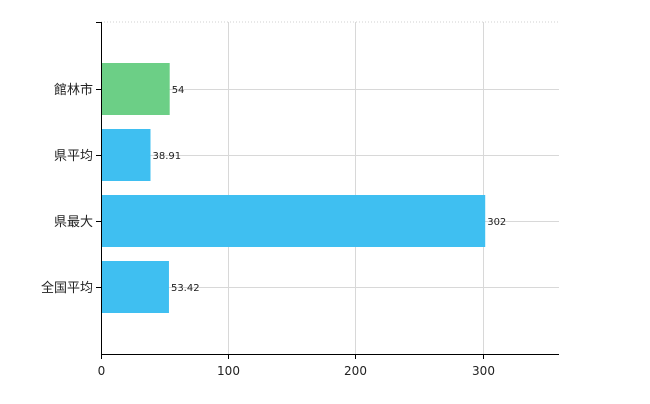 The image size is (650, 404). I want to click on y-category-label: 館林市, so click(73, 90).